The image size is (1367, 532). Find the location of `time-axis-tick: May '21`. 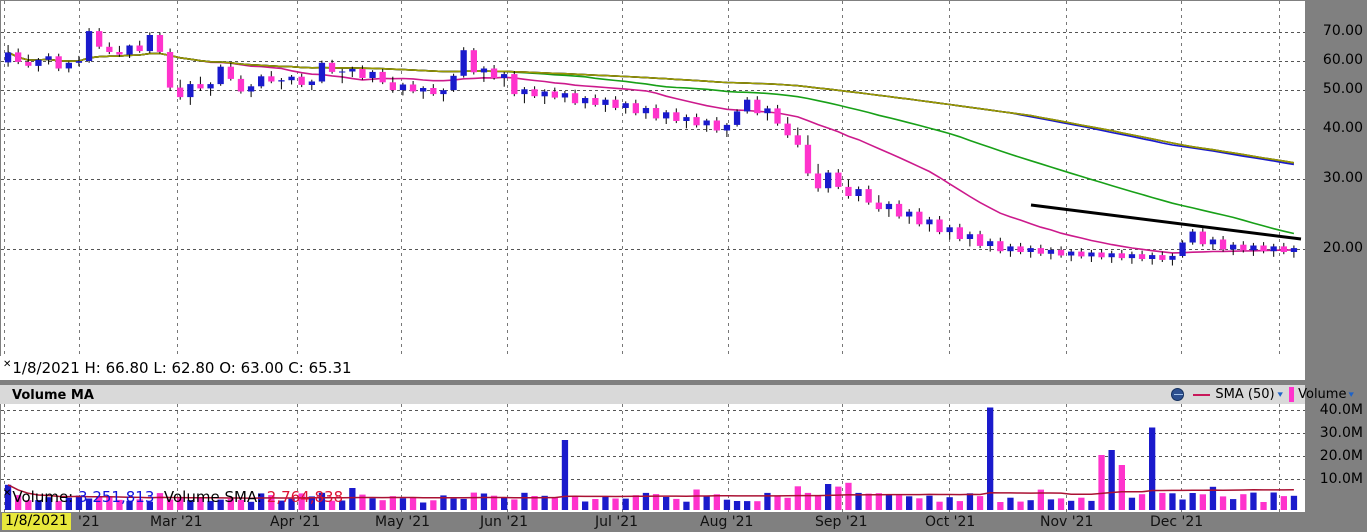

time-axis-tick: May '21 is located at coordinates (403, 522).